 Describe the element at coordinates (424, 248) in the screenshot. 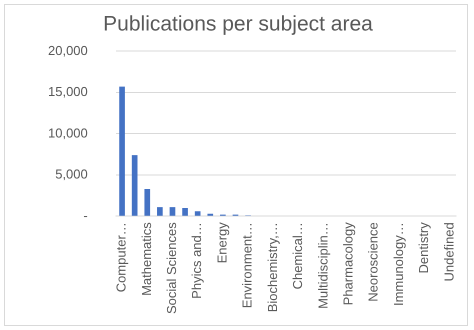

I see `x-tick-label: Dentistry` at that location.